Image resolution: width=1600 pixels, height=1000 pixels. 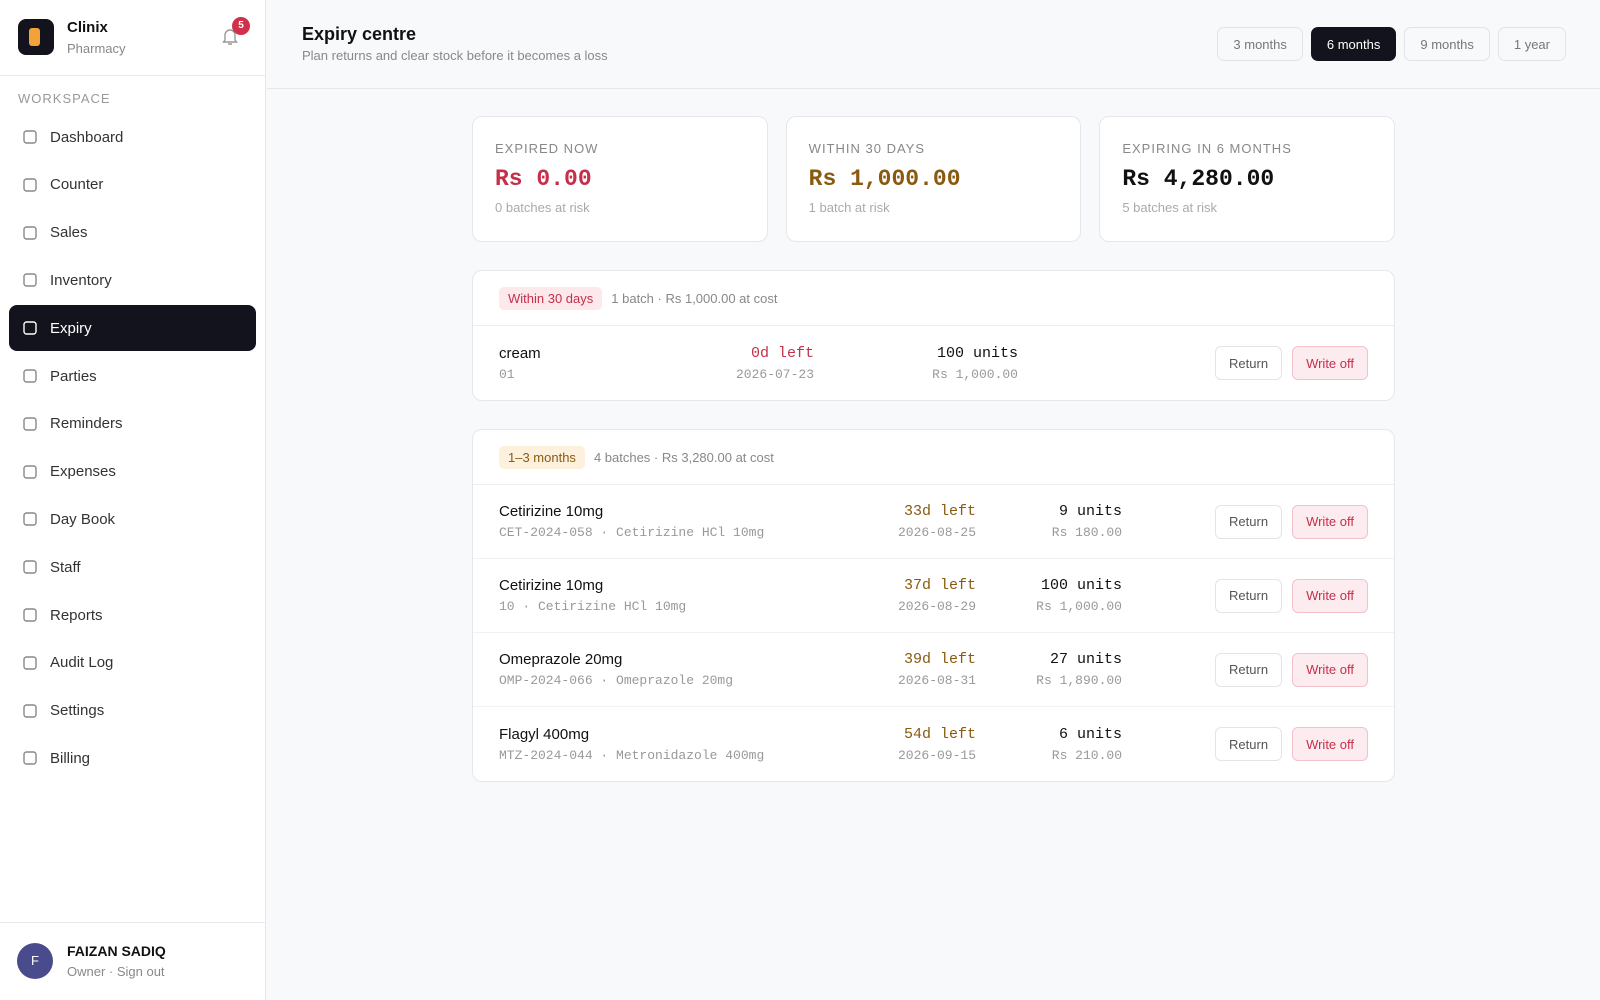 What do you see at coordinates (132, 758) in the screenshot?
I see `nav-item: Billing` at bounding box center [132, 758].